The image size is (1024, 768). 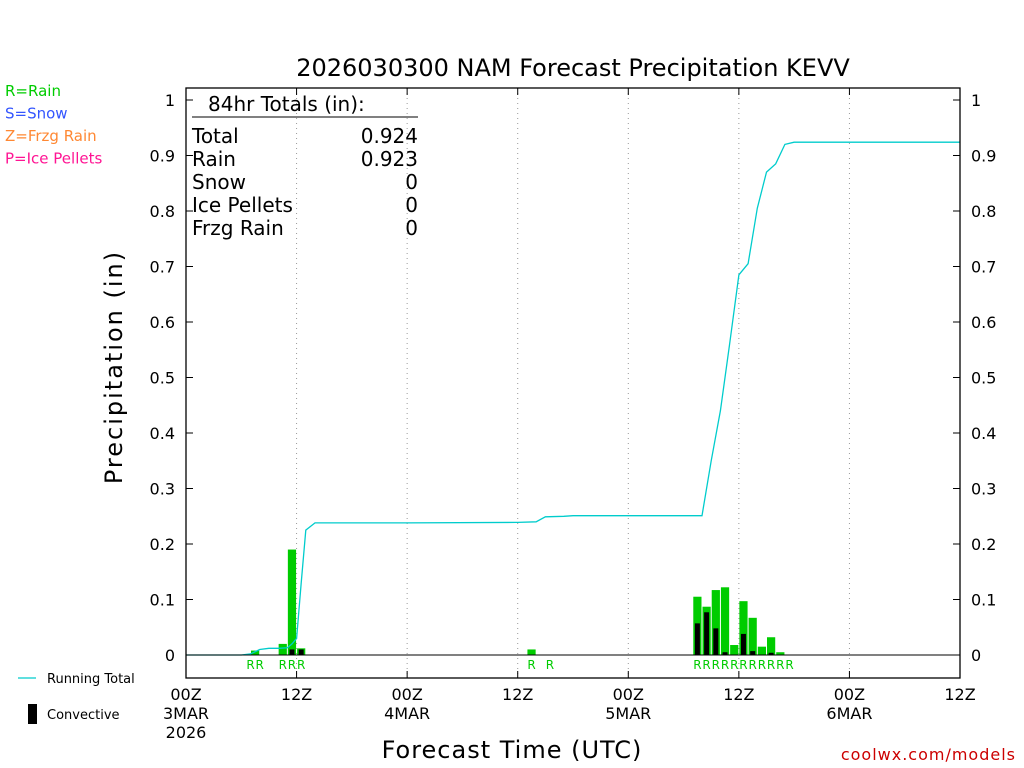 I want to click on y-tick-label-right: 0, so click(x=976, y=655).